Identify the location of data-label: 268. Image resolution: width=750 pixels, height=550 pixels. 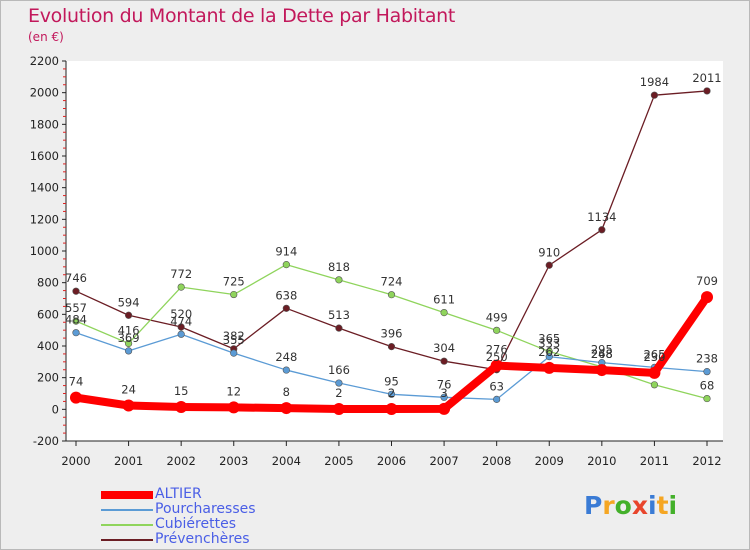
(602, 354).